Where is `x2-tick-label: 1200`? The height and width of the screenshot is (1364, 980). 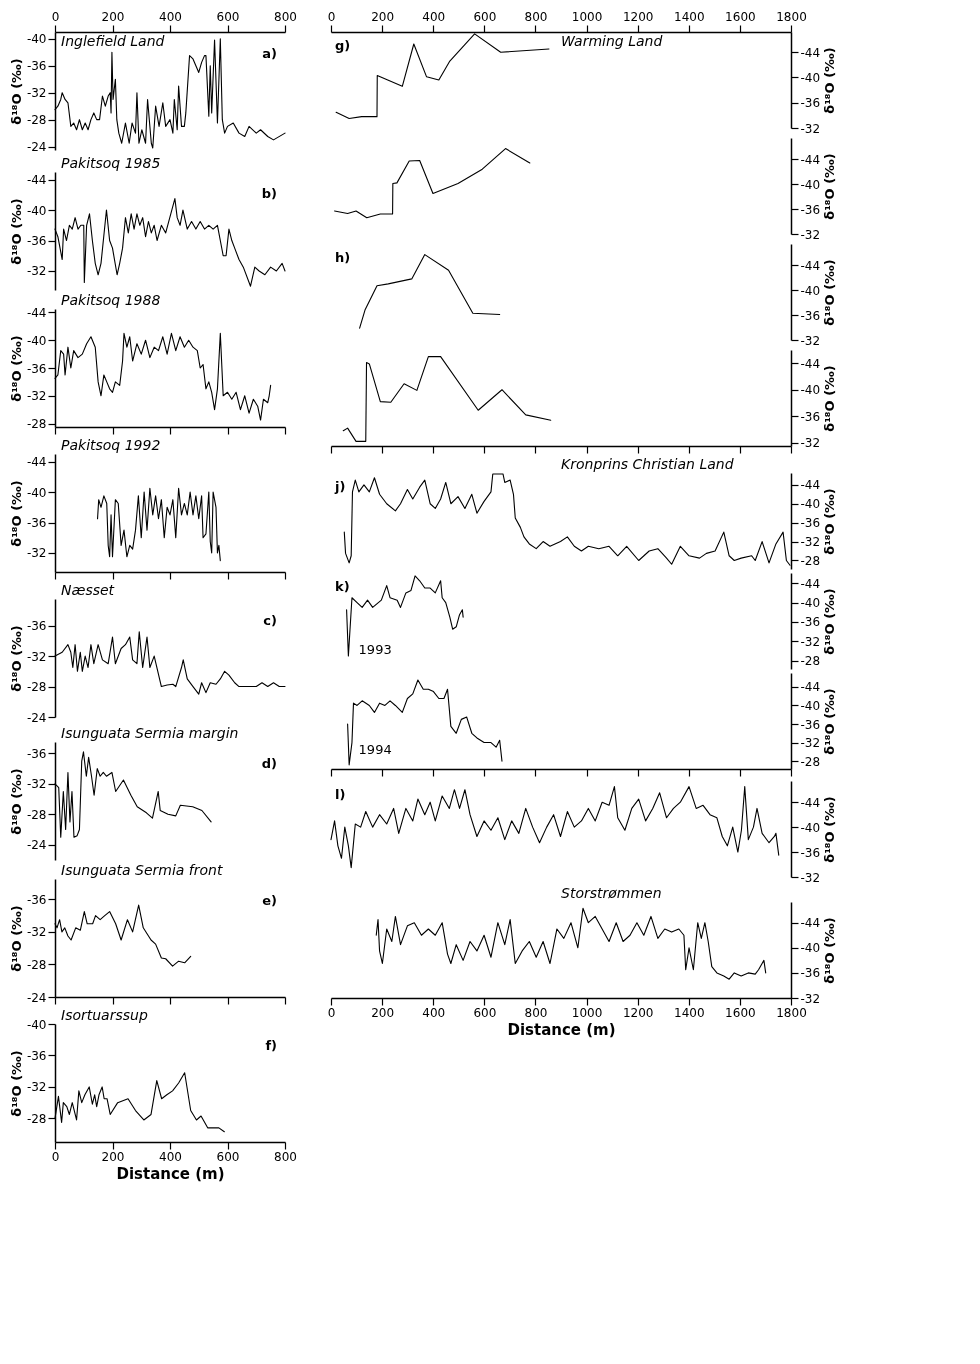 x2-tick-label: 1200 is located at coordinates (638, 16).